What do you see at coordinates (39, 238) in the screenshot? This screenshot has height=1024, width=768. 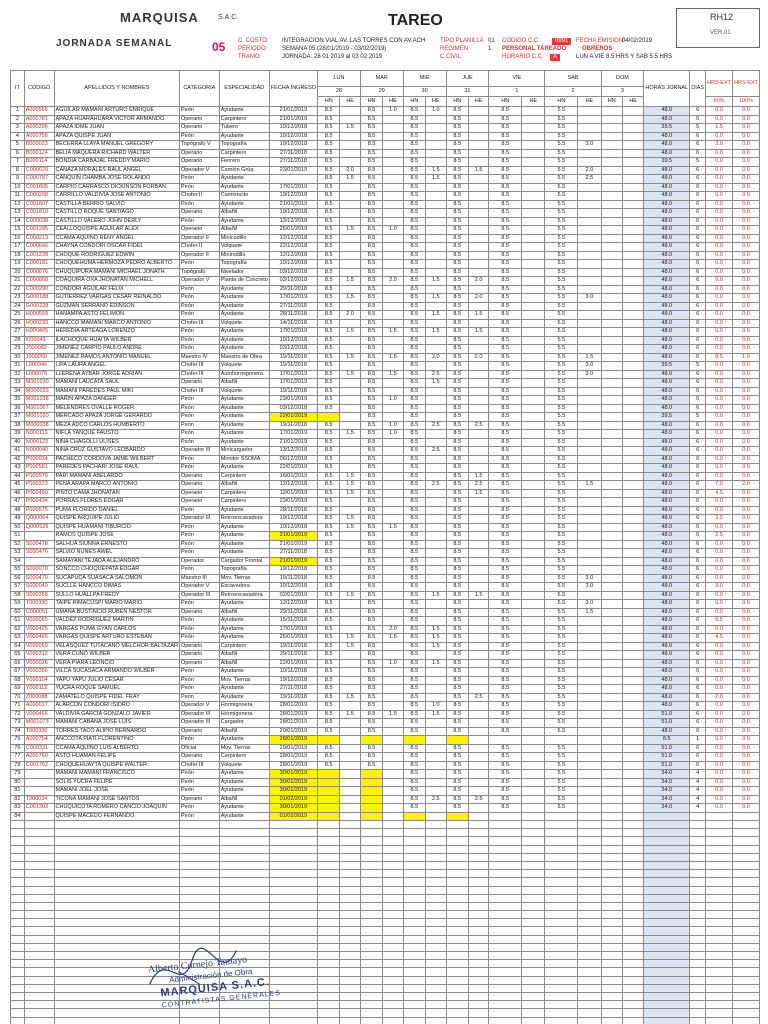 I see `row-codigo: C000213` at bounding box center [39, 238].